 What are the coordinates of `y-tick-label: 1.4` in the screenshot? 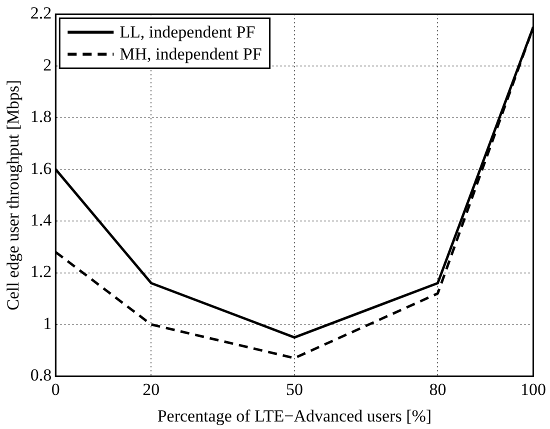 It's located at (41, 220).